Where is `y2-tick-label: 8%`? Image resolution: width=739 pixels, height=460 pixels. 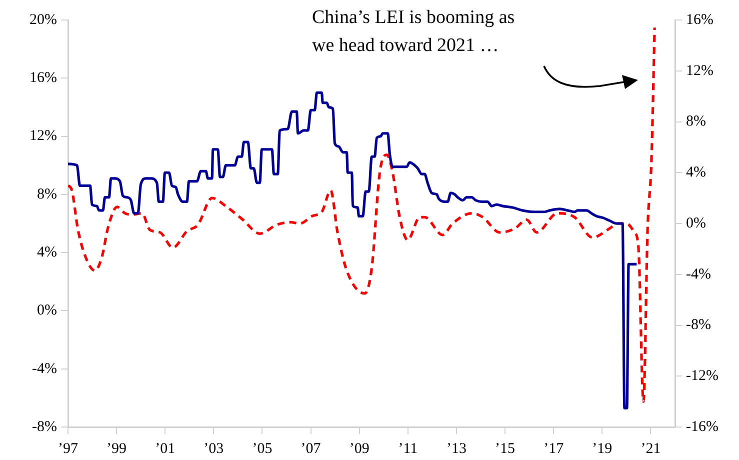
y2-tick-label: 8% is located at coordinates (696, 122).